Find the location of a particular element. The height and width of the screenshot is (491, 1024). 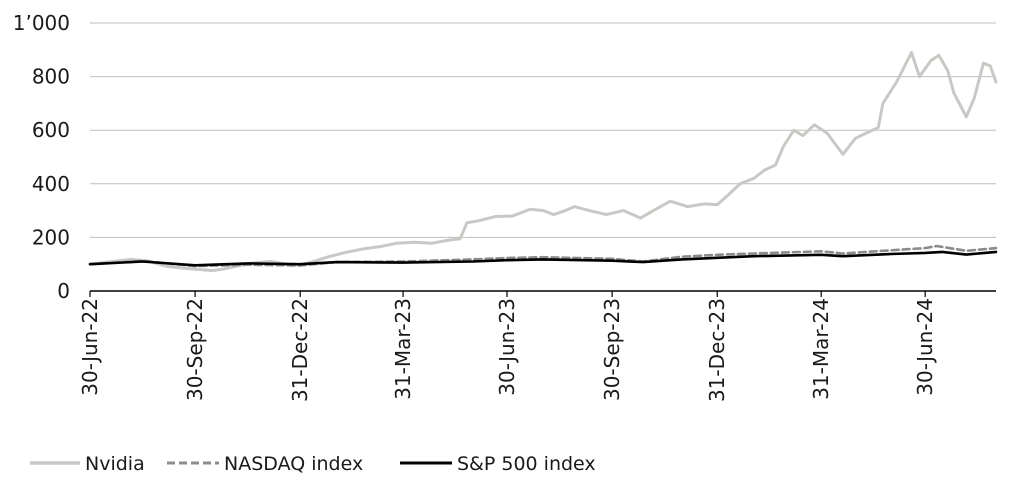

x-tick-label: 30-Jun-23 is located at coordinates (507, 347).